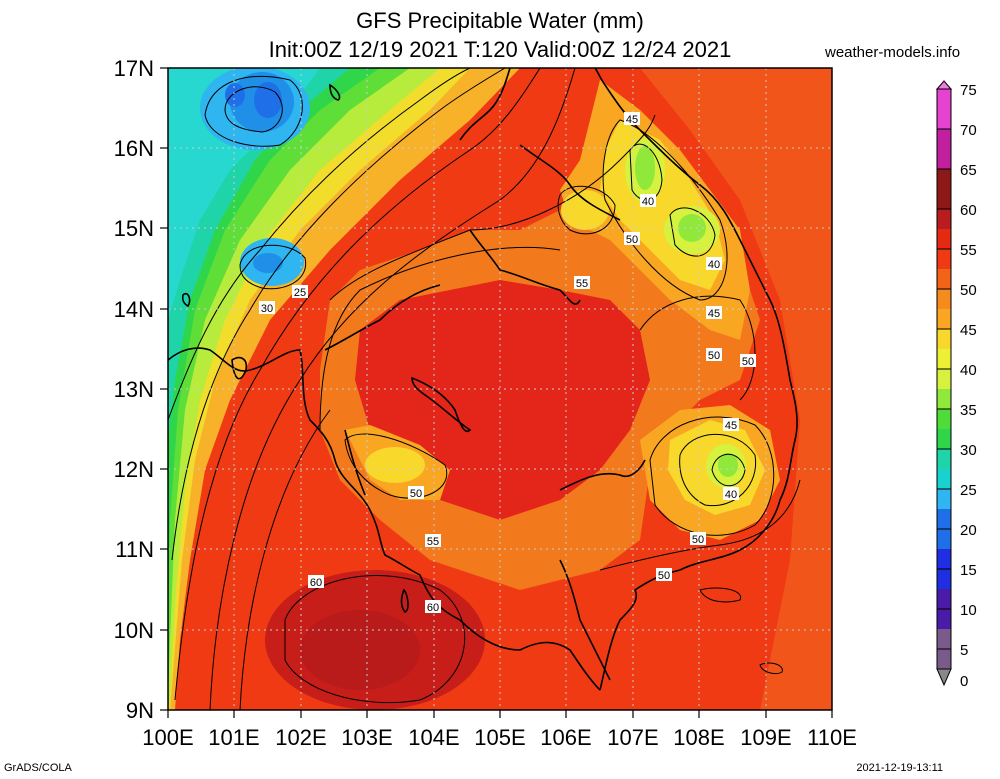  I want to click on lon-tick-label: 105E, so click(499, 737).